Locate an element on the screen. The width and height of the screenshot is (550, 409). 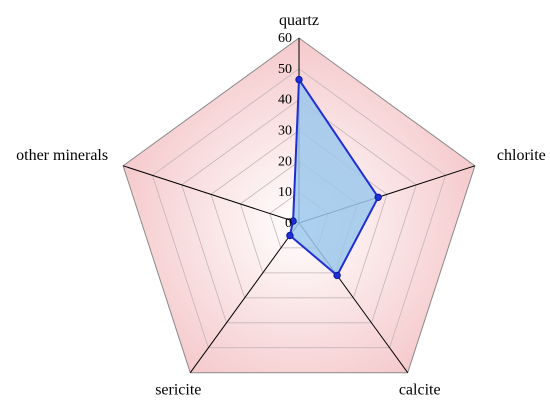
series-layer is located at coordinates (334, 177).